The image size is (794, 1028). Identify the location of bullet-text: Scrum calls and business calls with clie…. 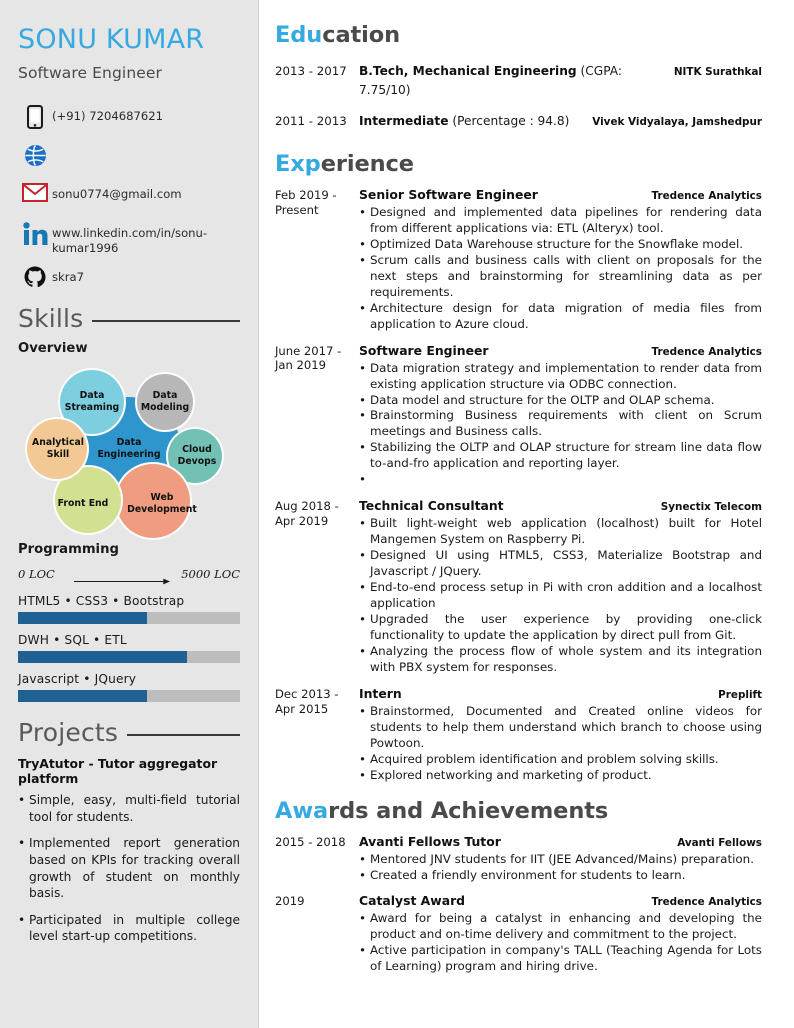
(566, 275).